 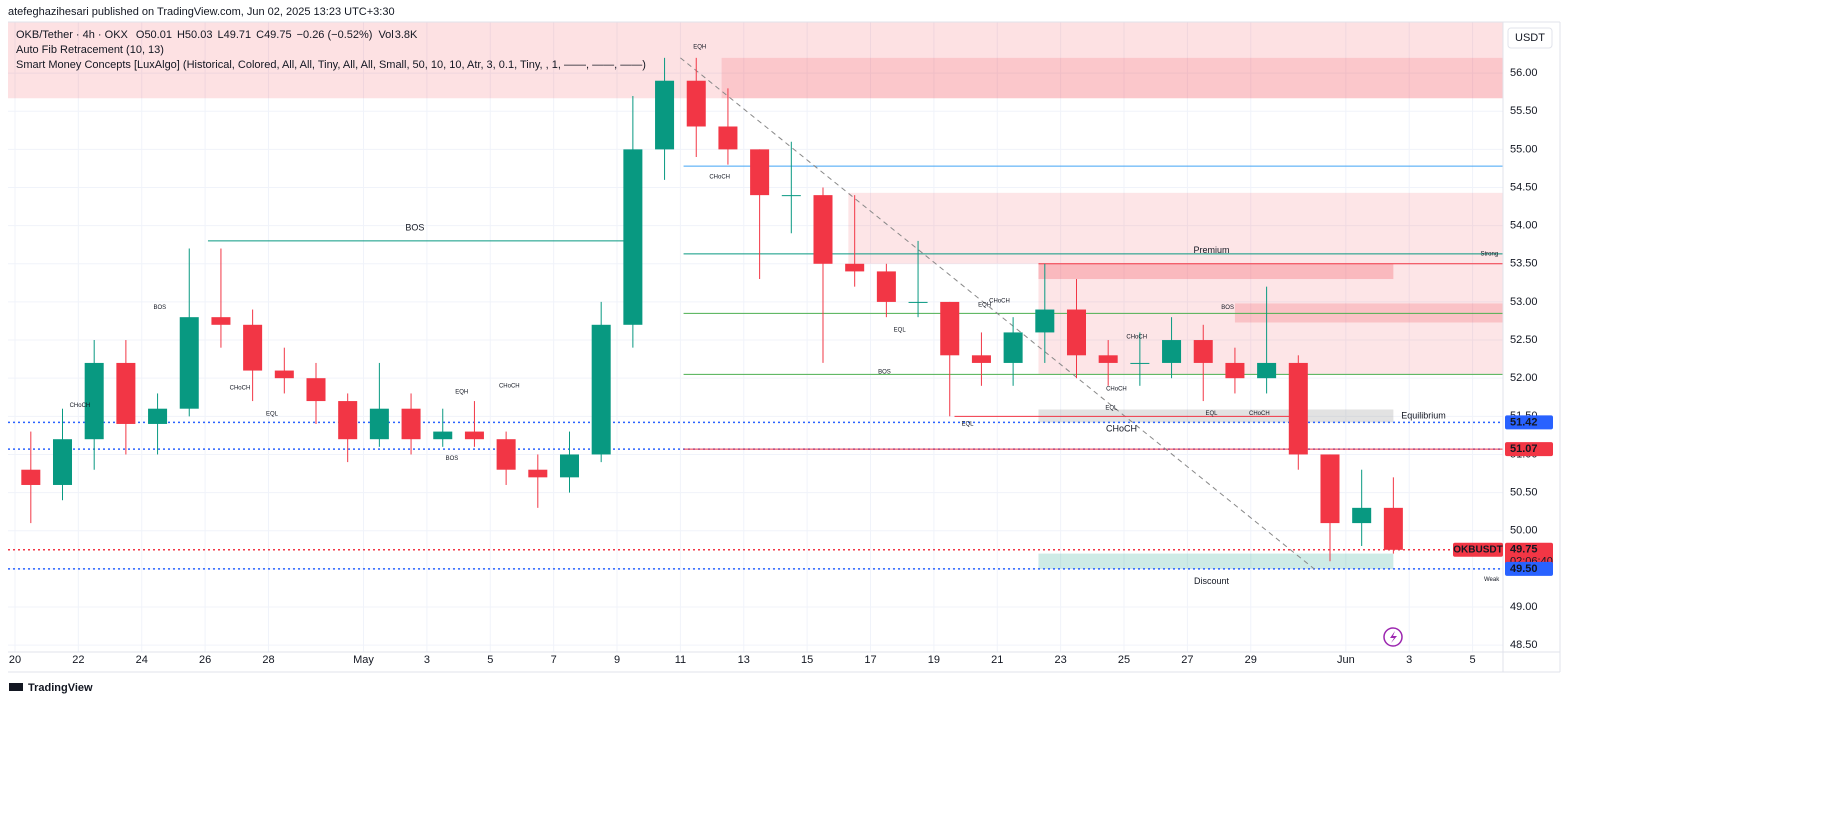 I want to click on x-tick-label: 29, so click(x=1251, y=660).